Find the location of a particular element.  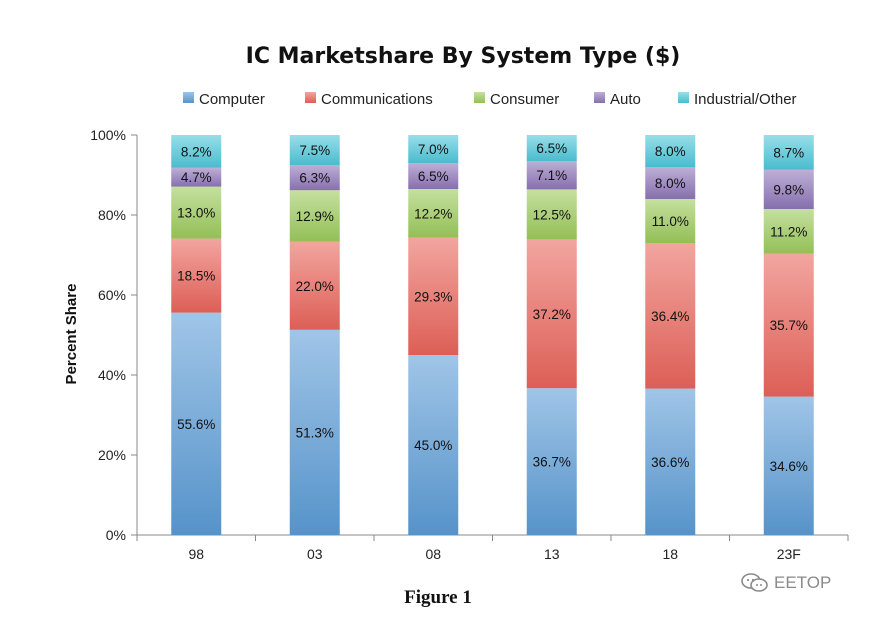

y-tick-label: 100% is located at coordinates (108, 135).